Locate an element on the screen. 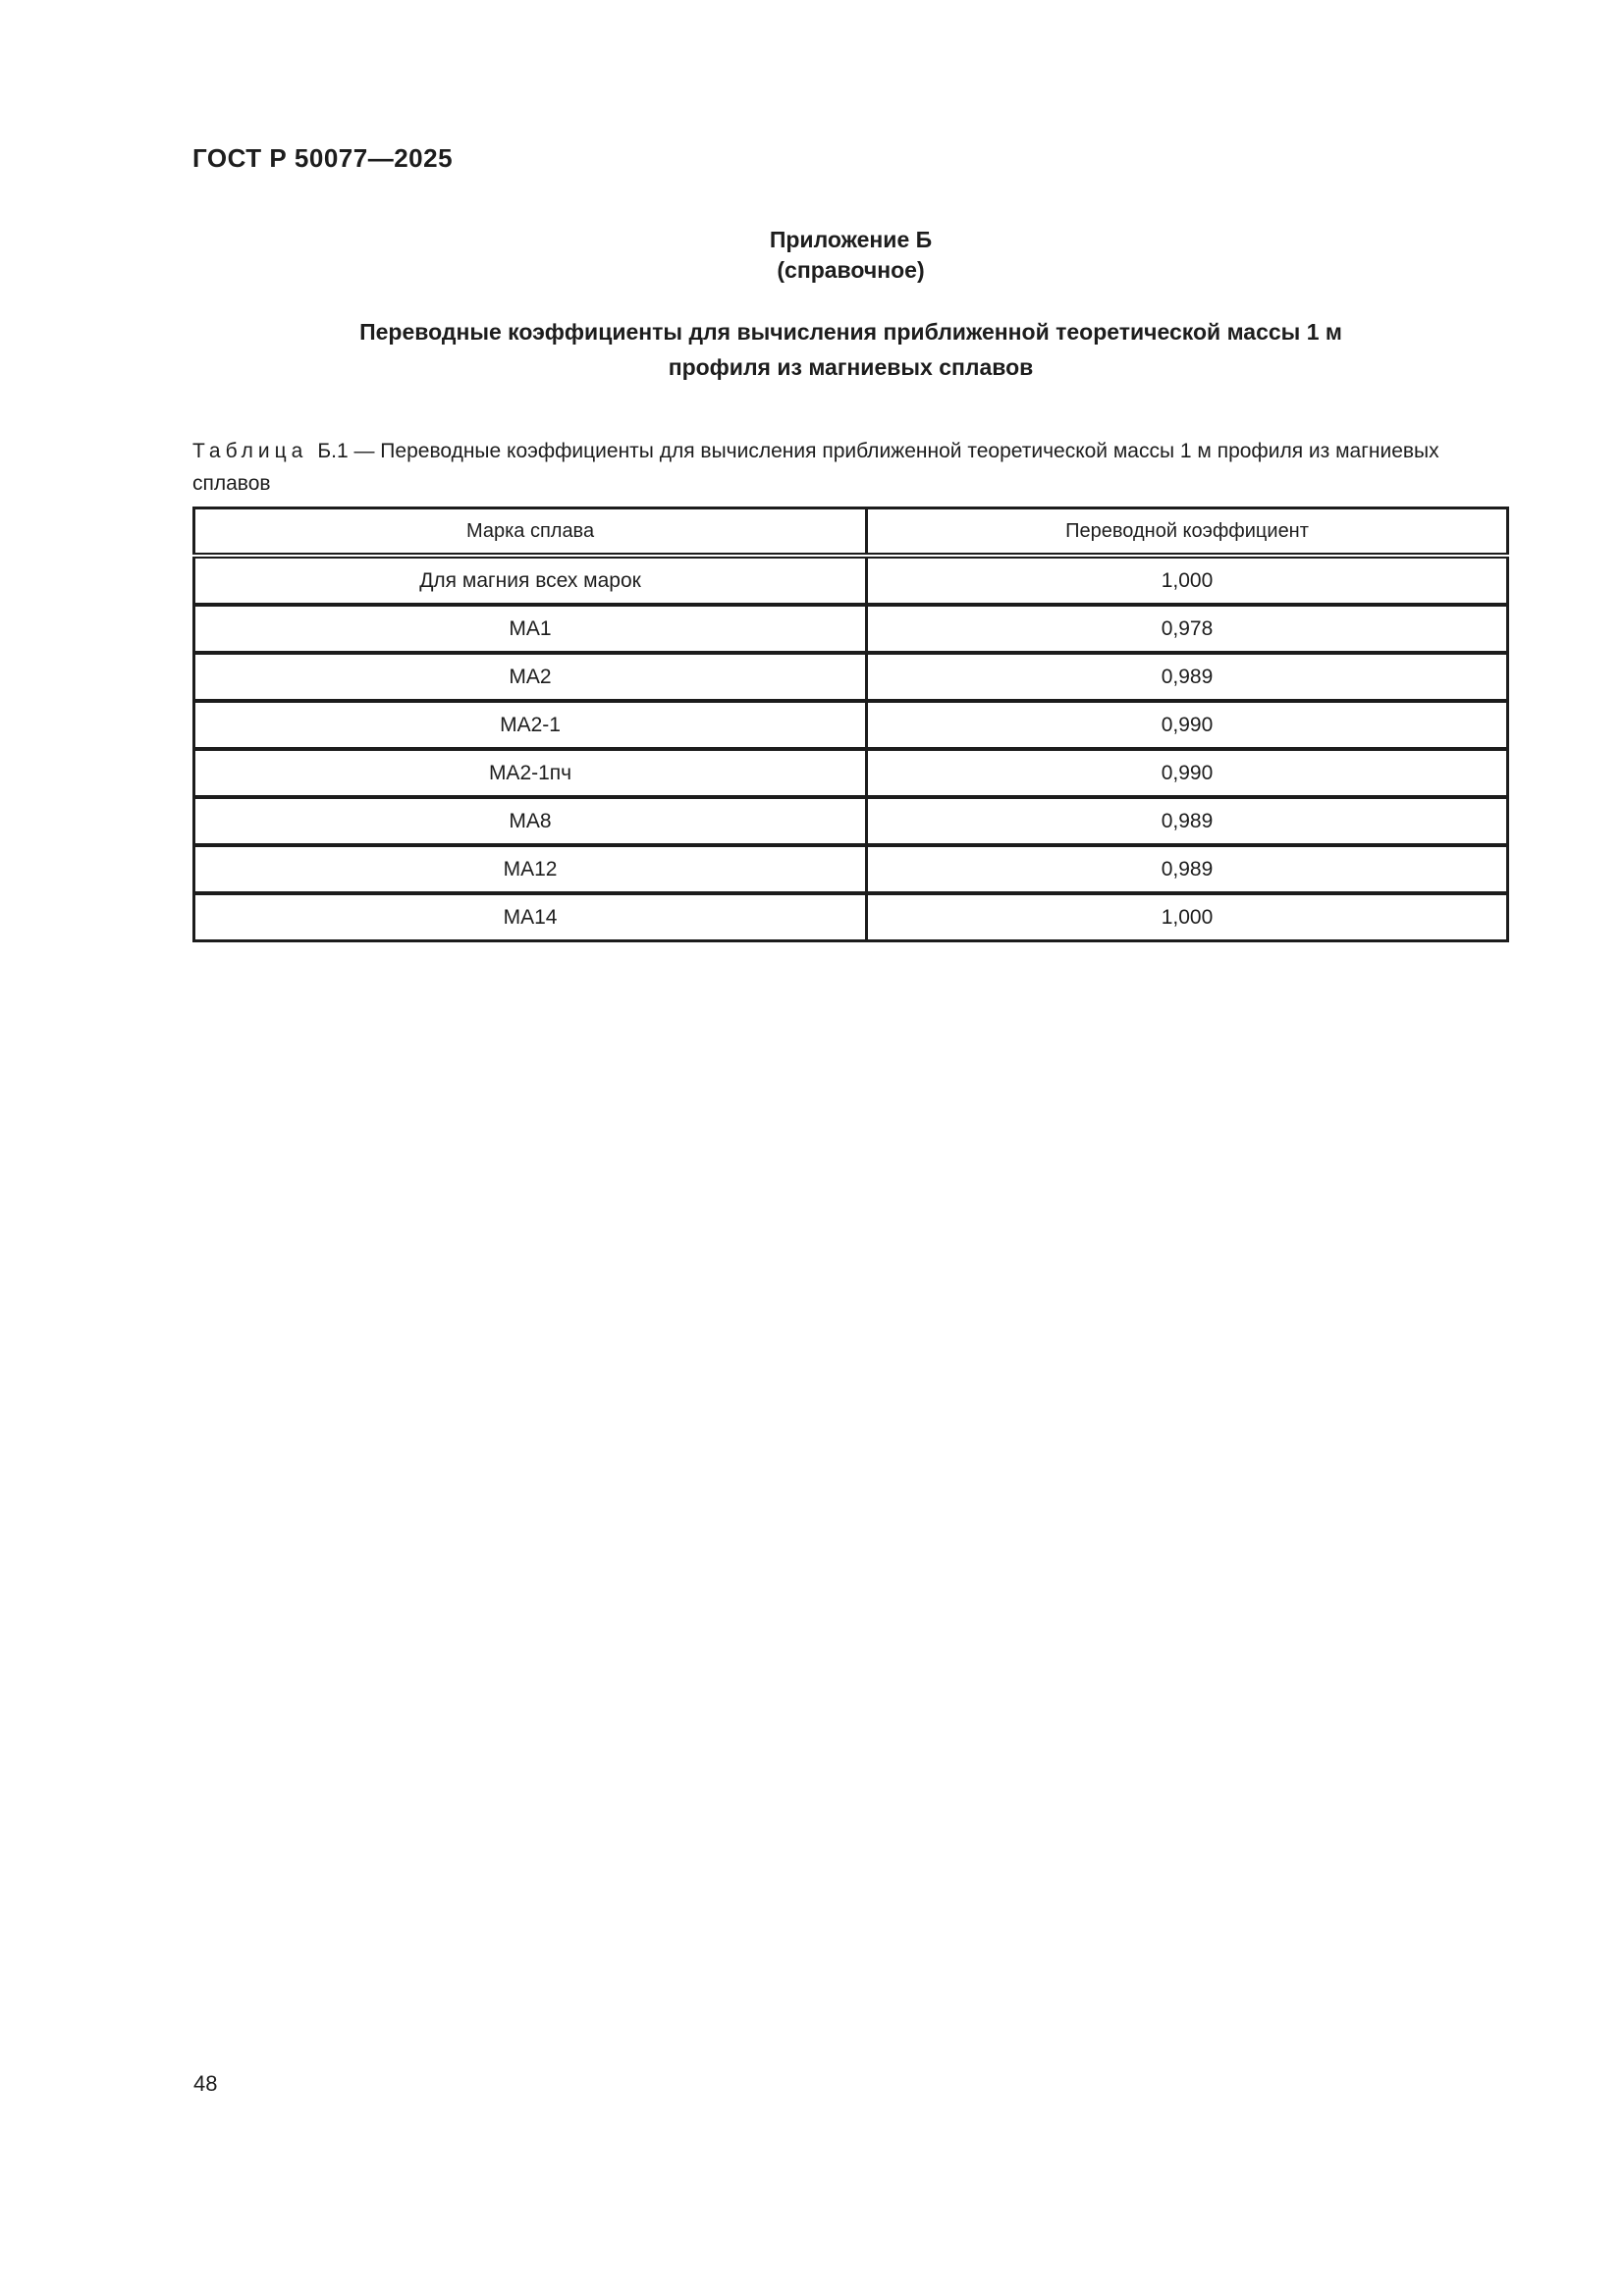 The image size is (1624, 2296). alloy-grade-cell: МА8 is located at coordinates (530, 821).